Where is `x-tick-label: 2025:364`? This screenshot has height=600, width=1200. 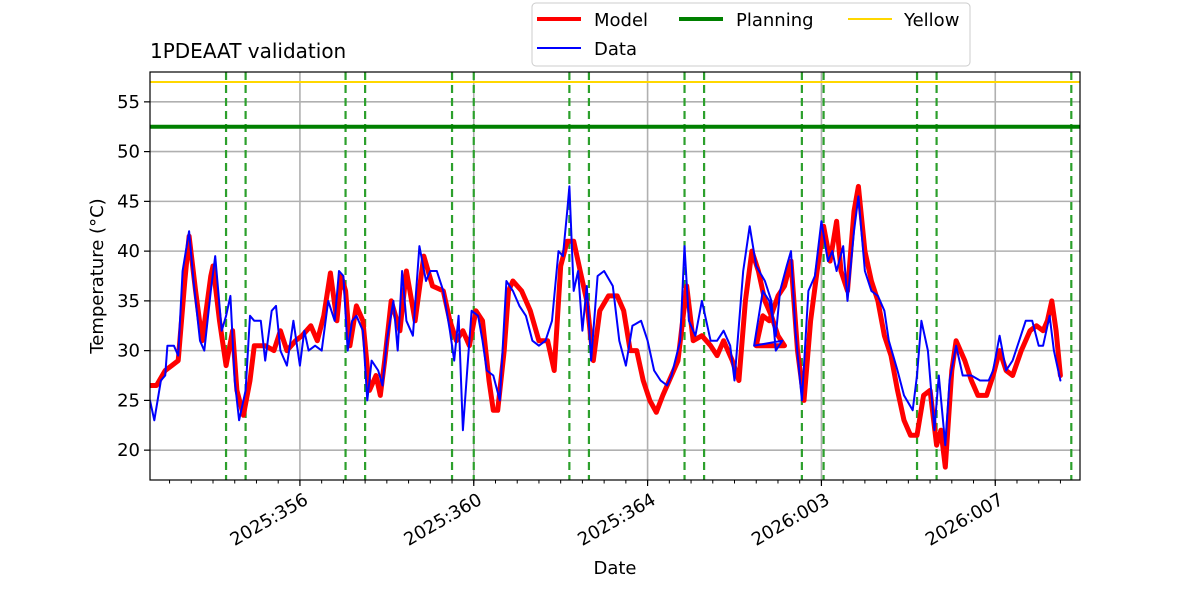 x-tick-label: 2025:364 is located at coordinates (616, 519).